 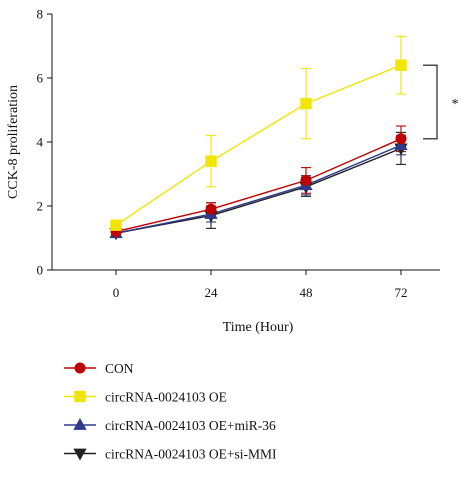 I want to click on legend-label: circRNA-0024103 OE, so click(x=166, y=396).